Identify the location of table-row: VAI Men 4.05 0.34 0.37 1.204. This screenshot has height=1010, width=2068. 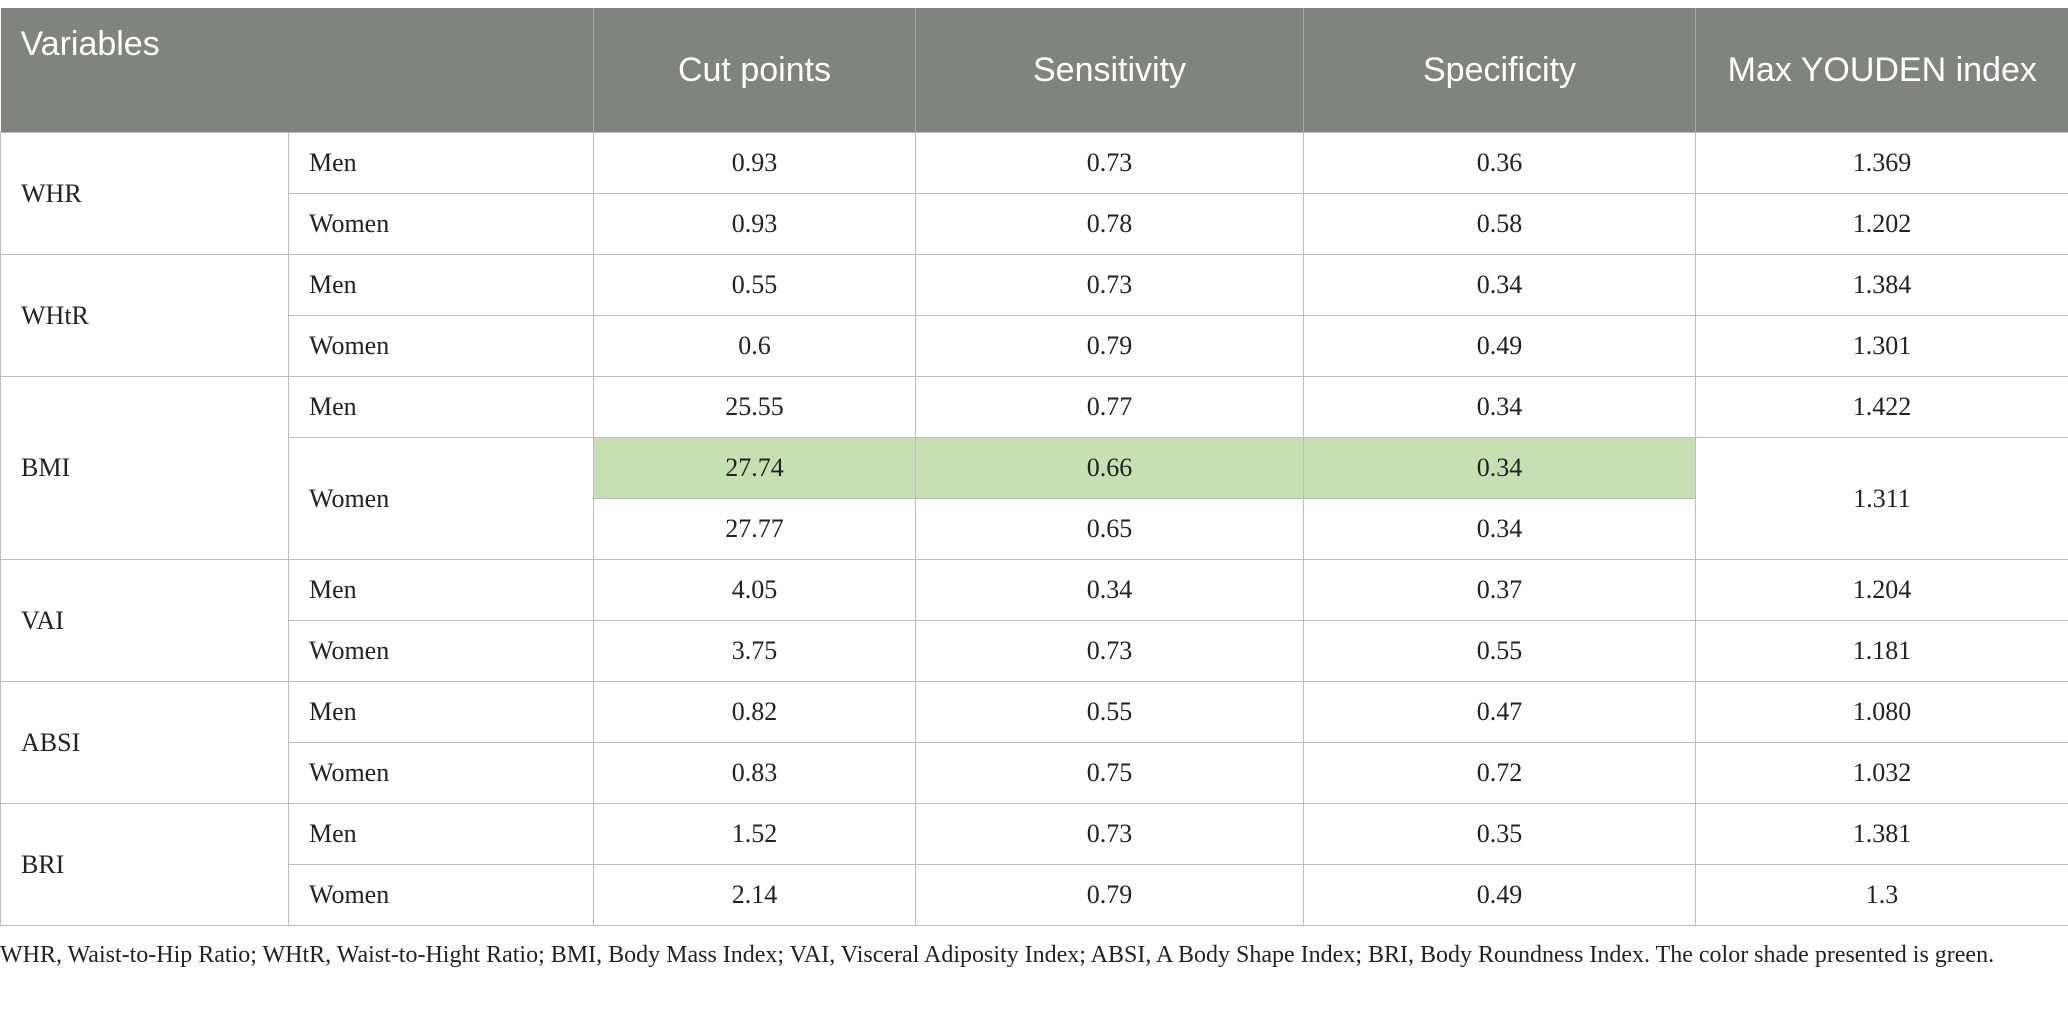
(1034, 620).